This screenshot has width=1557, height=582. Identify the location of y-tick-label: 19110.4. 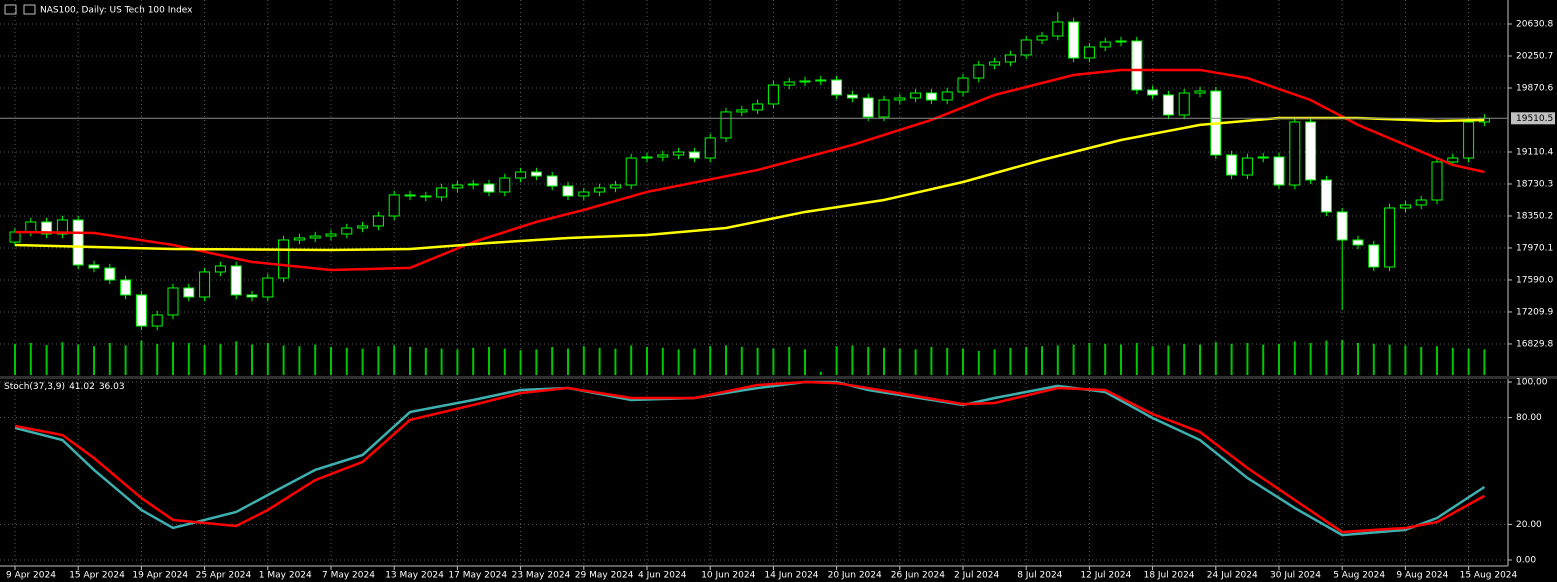
(1534, 152).